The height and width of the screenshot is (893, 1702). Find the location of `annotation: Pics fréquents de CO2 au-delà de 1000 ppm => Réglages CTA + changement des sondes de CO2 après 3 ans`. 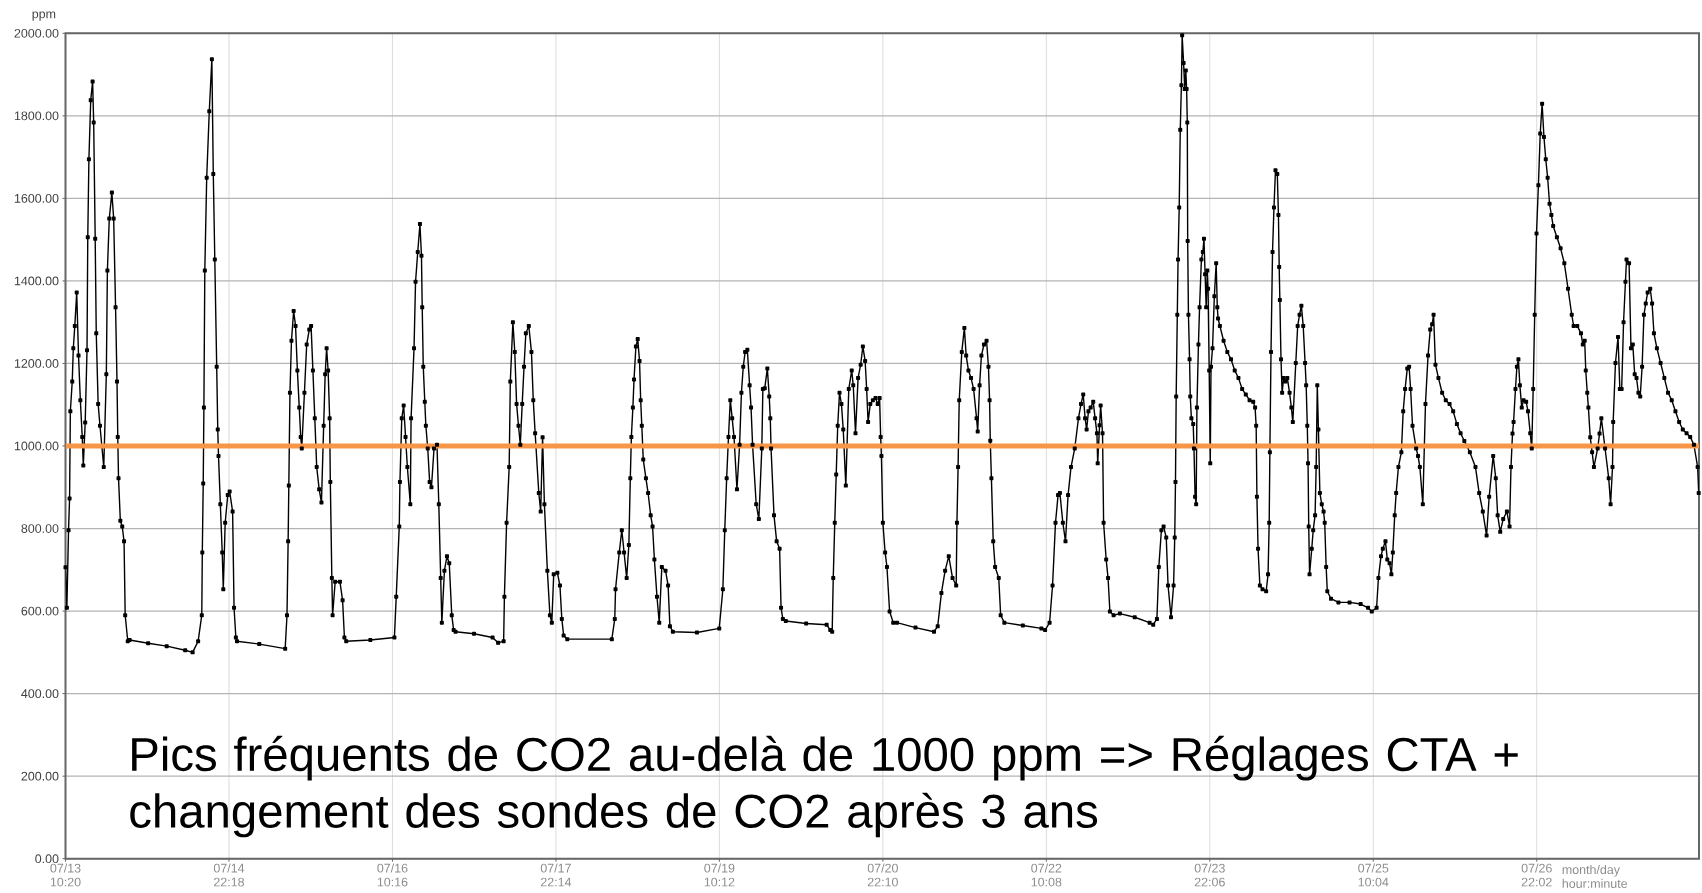

annotation: Pics fréquents de CO2 au-delà de 1000 ppm => Réglages CTA + changement des sondes de CO2 après 3 ans is located at coordinates (824, 786).